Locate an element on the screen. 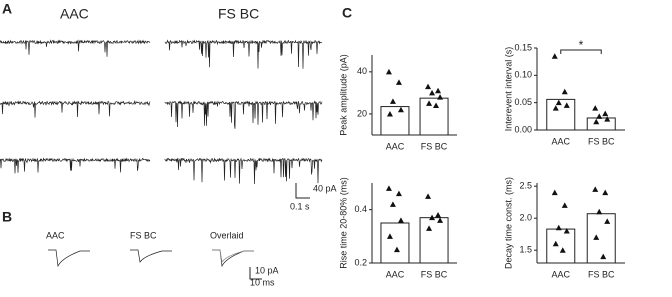 This screenshot has height=297, width=672. y-axis-label: Rise time 20-80% (ms) is located at coordinates (343, 223).